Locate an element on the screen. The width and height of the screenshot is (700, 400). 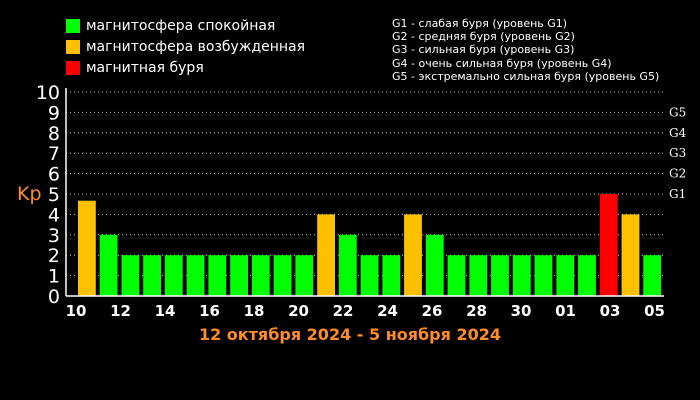
legend-storm-swatch is located at coordinates (73, 68).